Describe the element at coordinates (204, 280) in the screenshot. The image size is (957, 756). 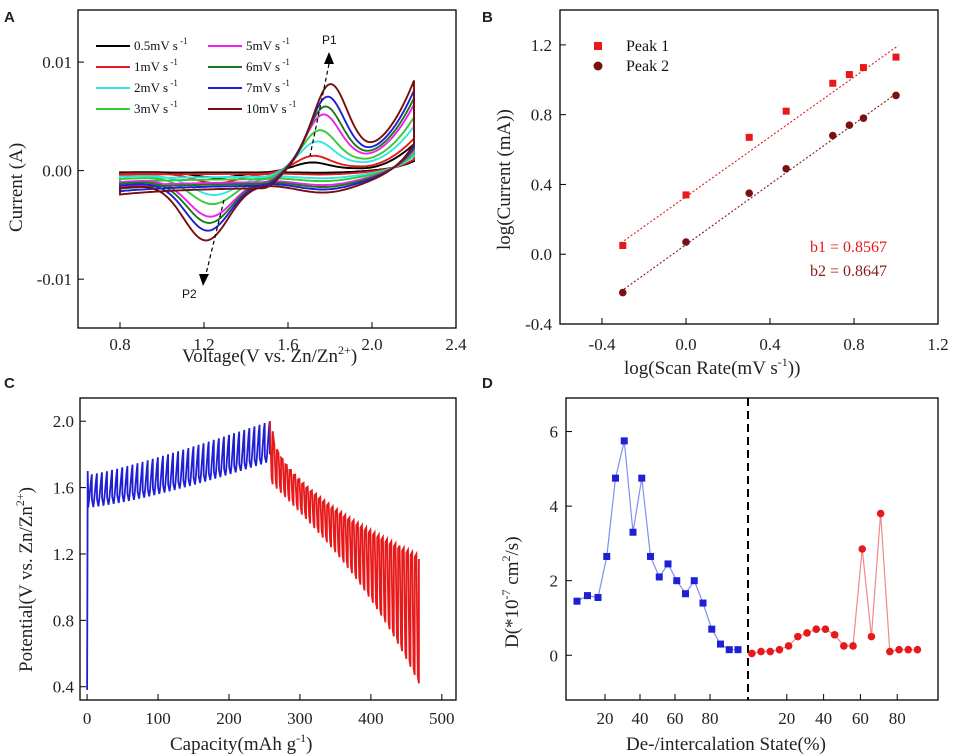
I see `panel-a-p2-arrow` at that location.